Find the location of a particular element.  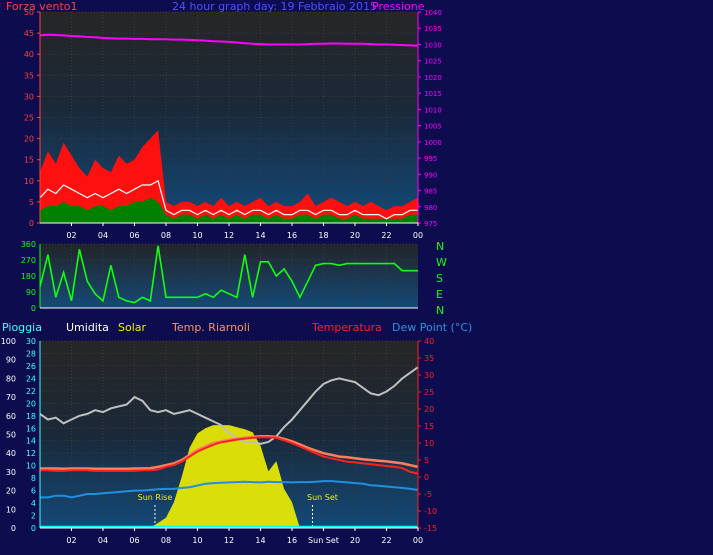

legend-temp-riarnoli: Temp. Riarnoli is located at coordinates (210, 327).